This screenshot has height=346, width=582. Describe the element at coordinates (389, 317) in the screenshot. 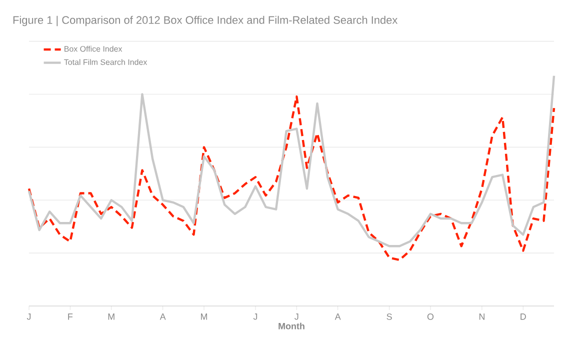

I see `x-tick-label: S` at that location.